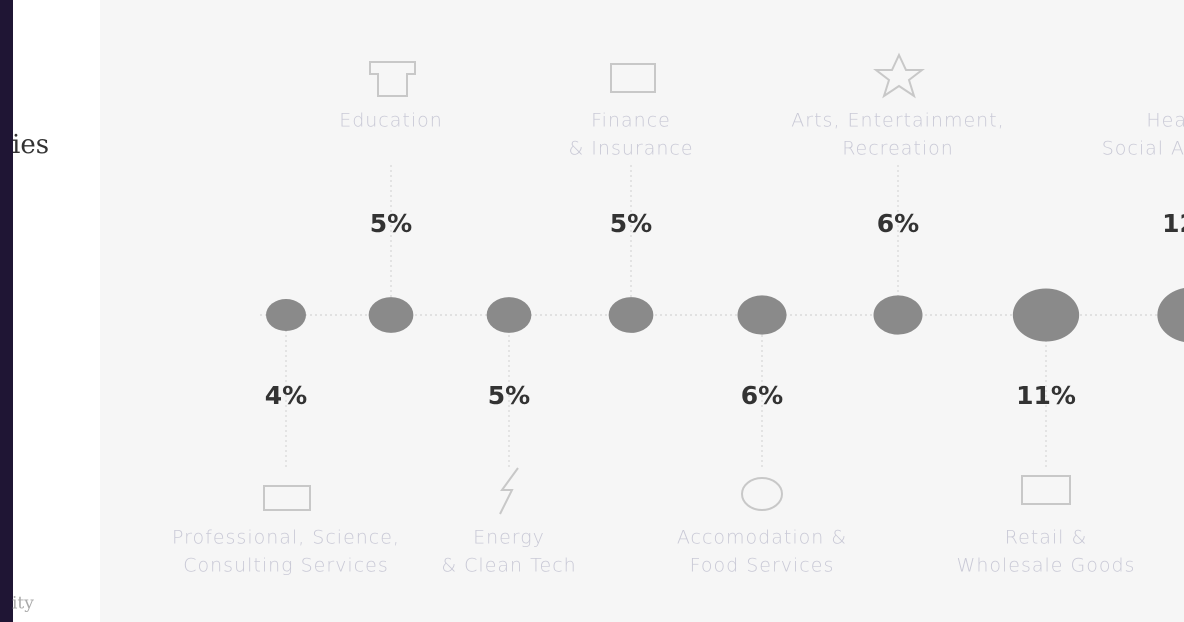 The height and width of the screenshot is (622, 1184). Describe the element at coordinates (286, 538) in the screenshot. I see `category-label: Professional, Science,` at that location.